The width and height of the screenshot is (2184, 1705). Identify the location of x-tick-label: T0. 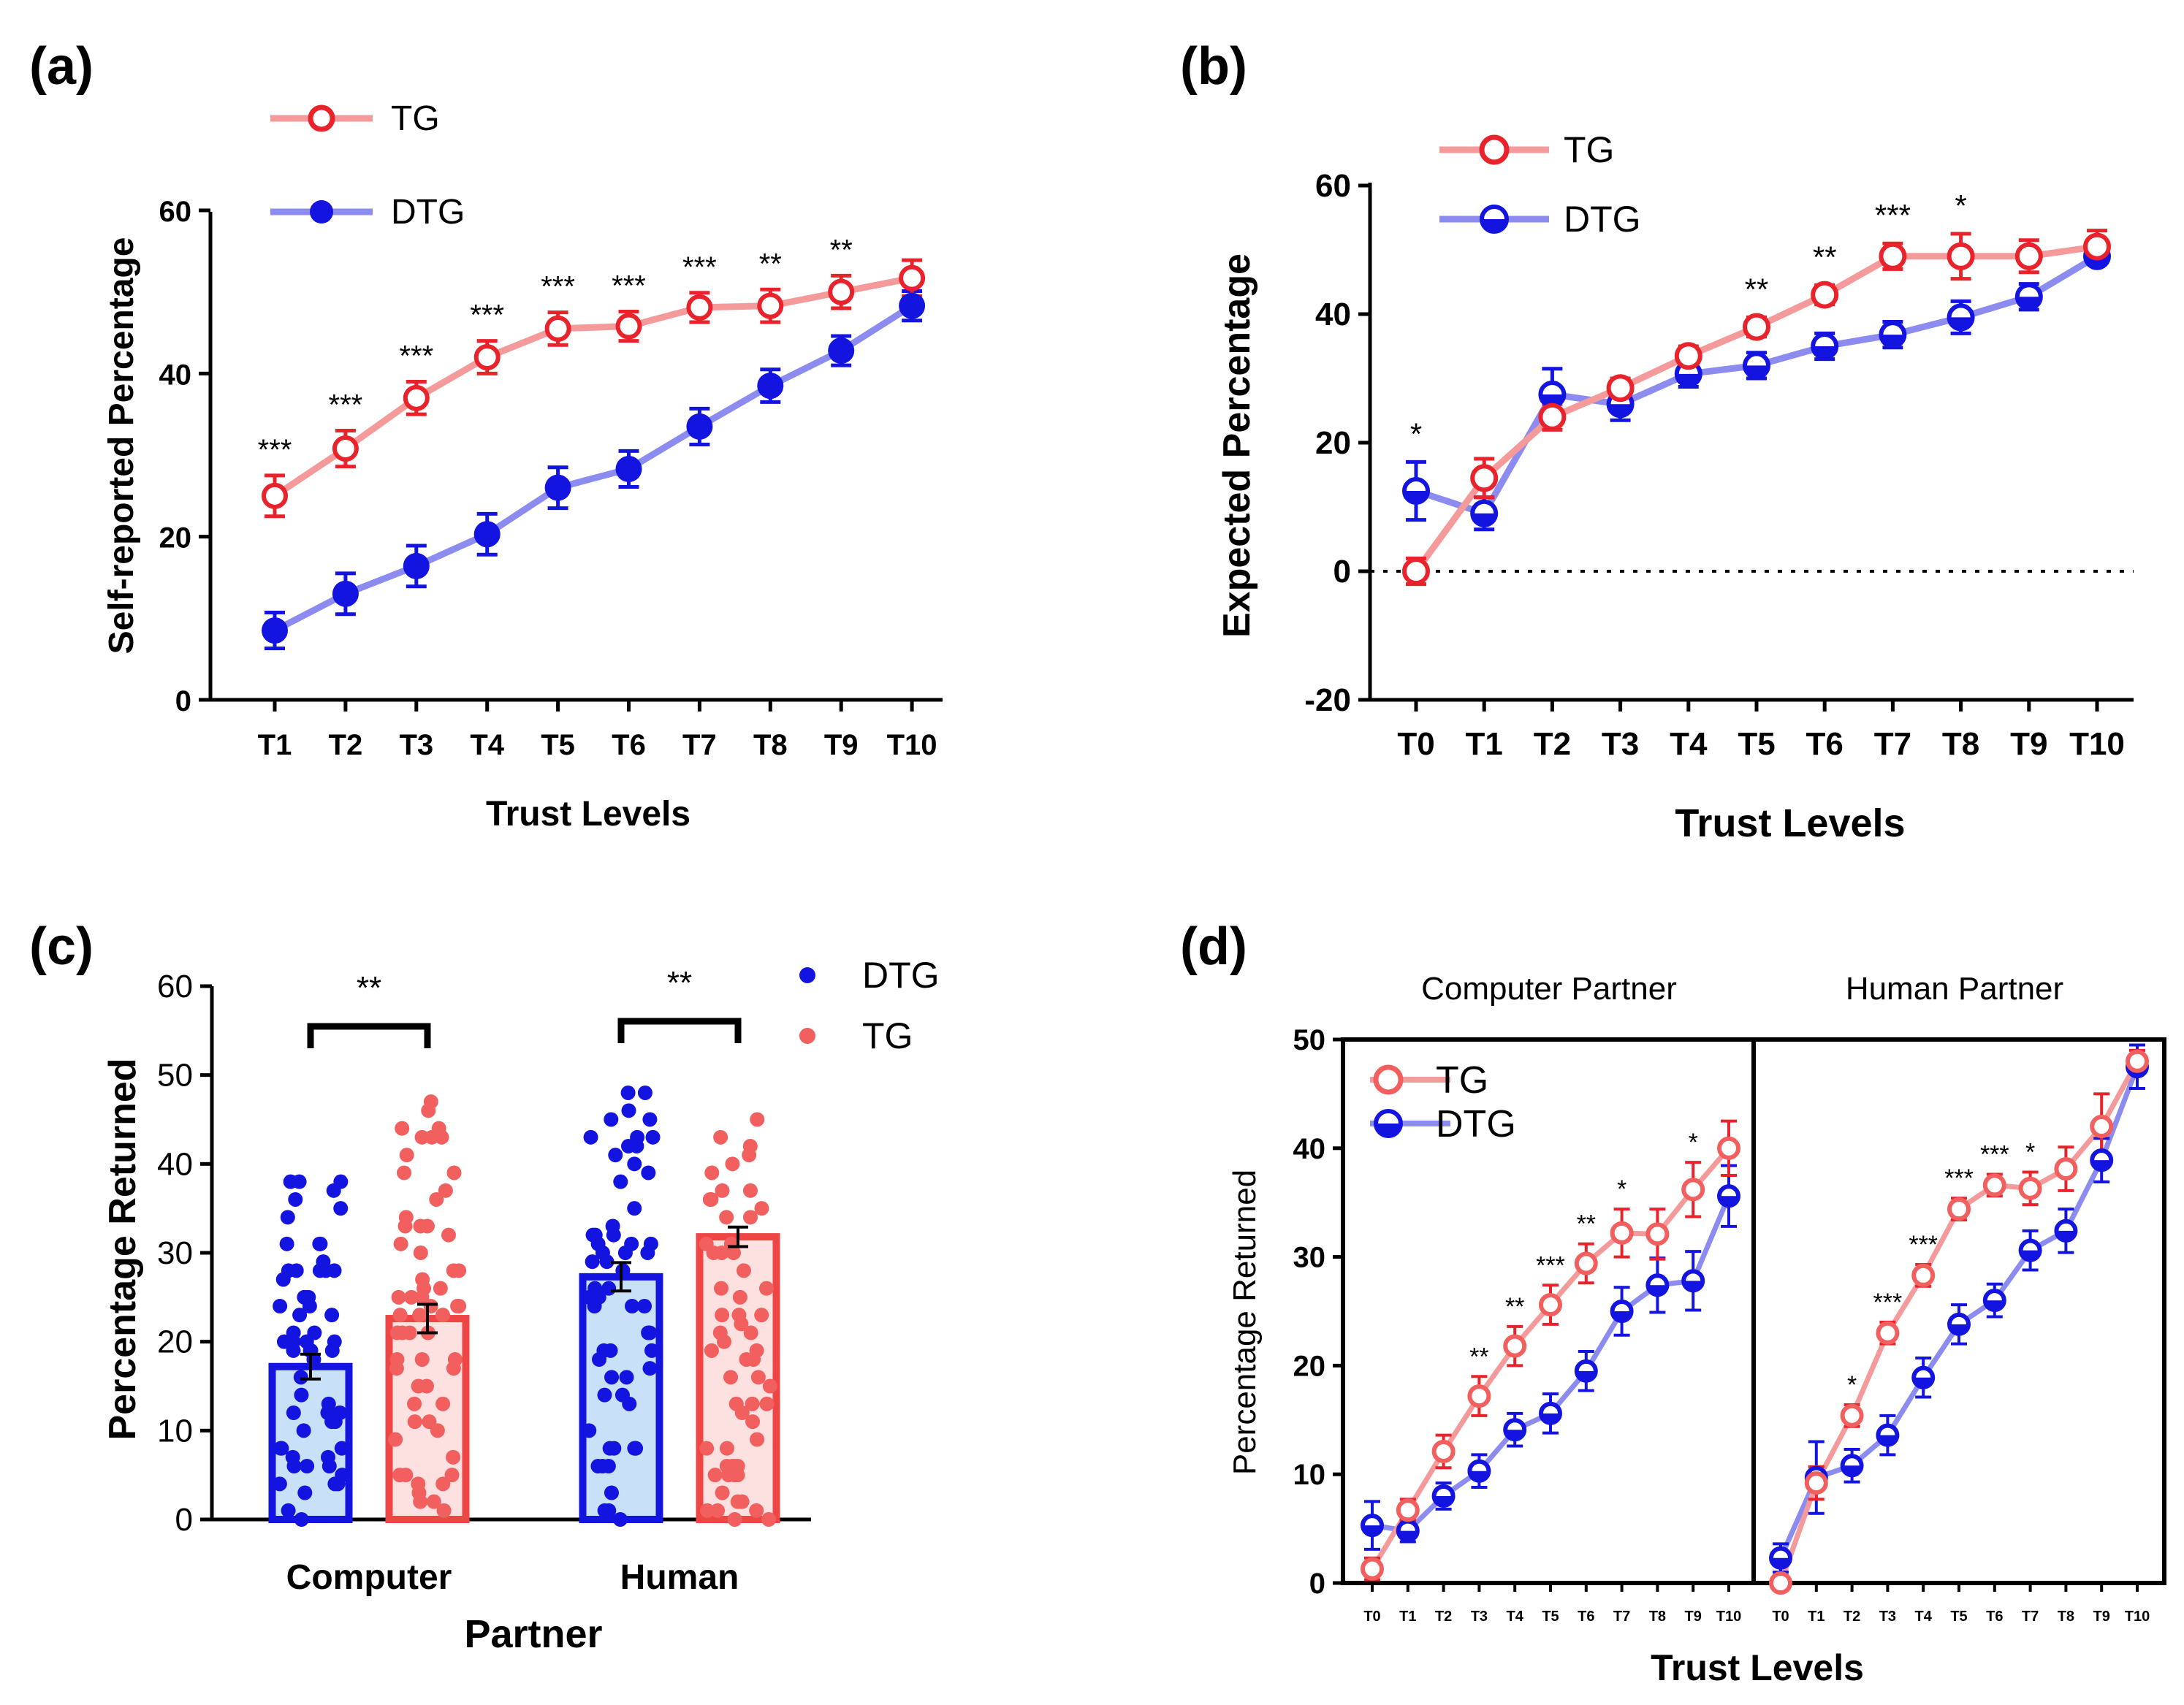
(1781, 1617).